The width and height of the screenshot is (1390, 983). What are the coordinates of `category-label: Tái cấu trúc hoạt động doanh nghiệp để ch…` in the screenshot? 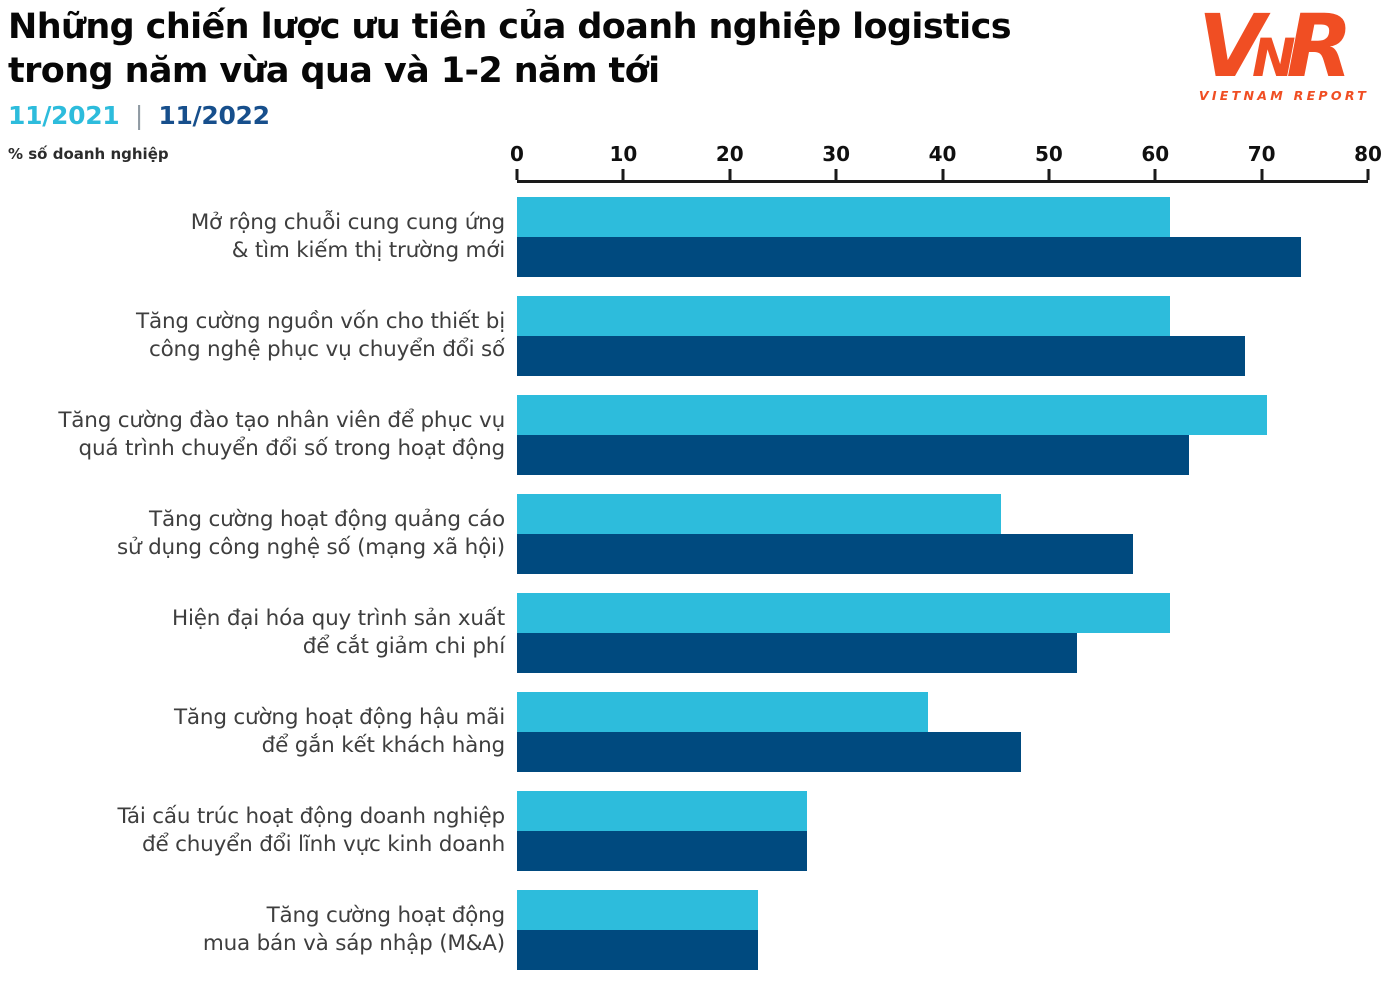 It's located at (252, 831).